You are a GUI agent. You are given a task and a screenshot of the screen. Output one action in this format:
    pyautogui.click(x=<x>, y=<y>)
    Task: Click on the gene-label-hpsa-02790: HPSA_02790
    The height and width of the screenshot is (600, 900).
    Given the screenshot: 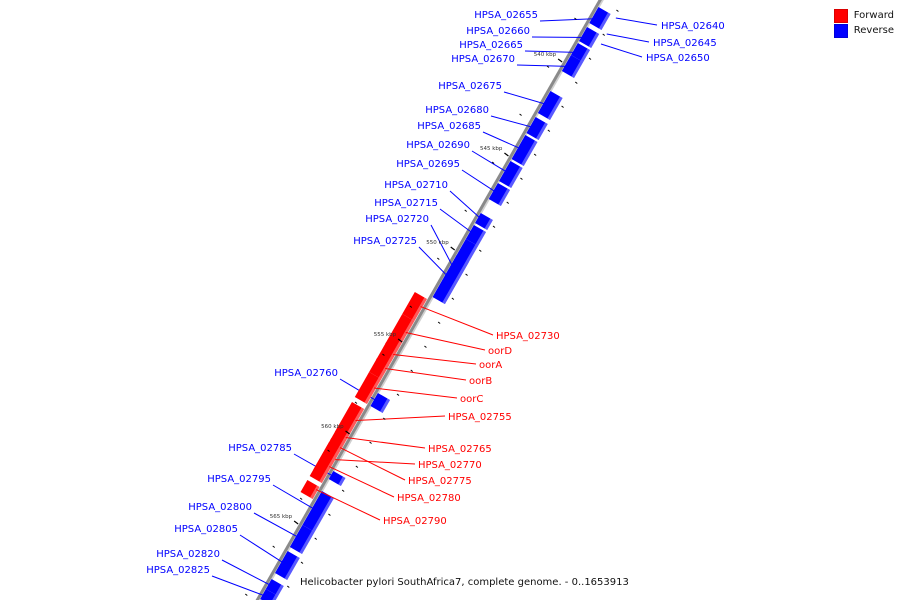 What is the action you would take?
    pyautogui.click(x=415, y=521)
    